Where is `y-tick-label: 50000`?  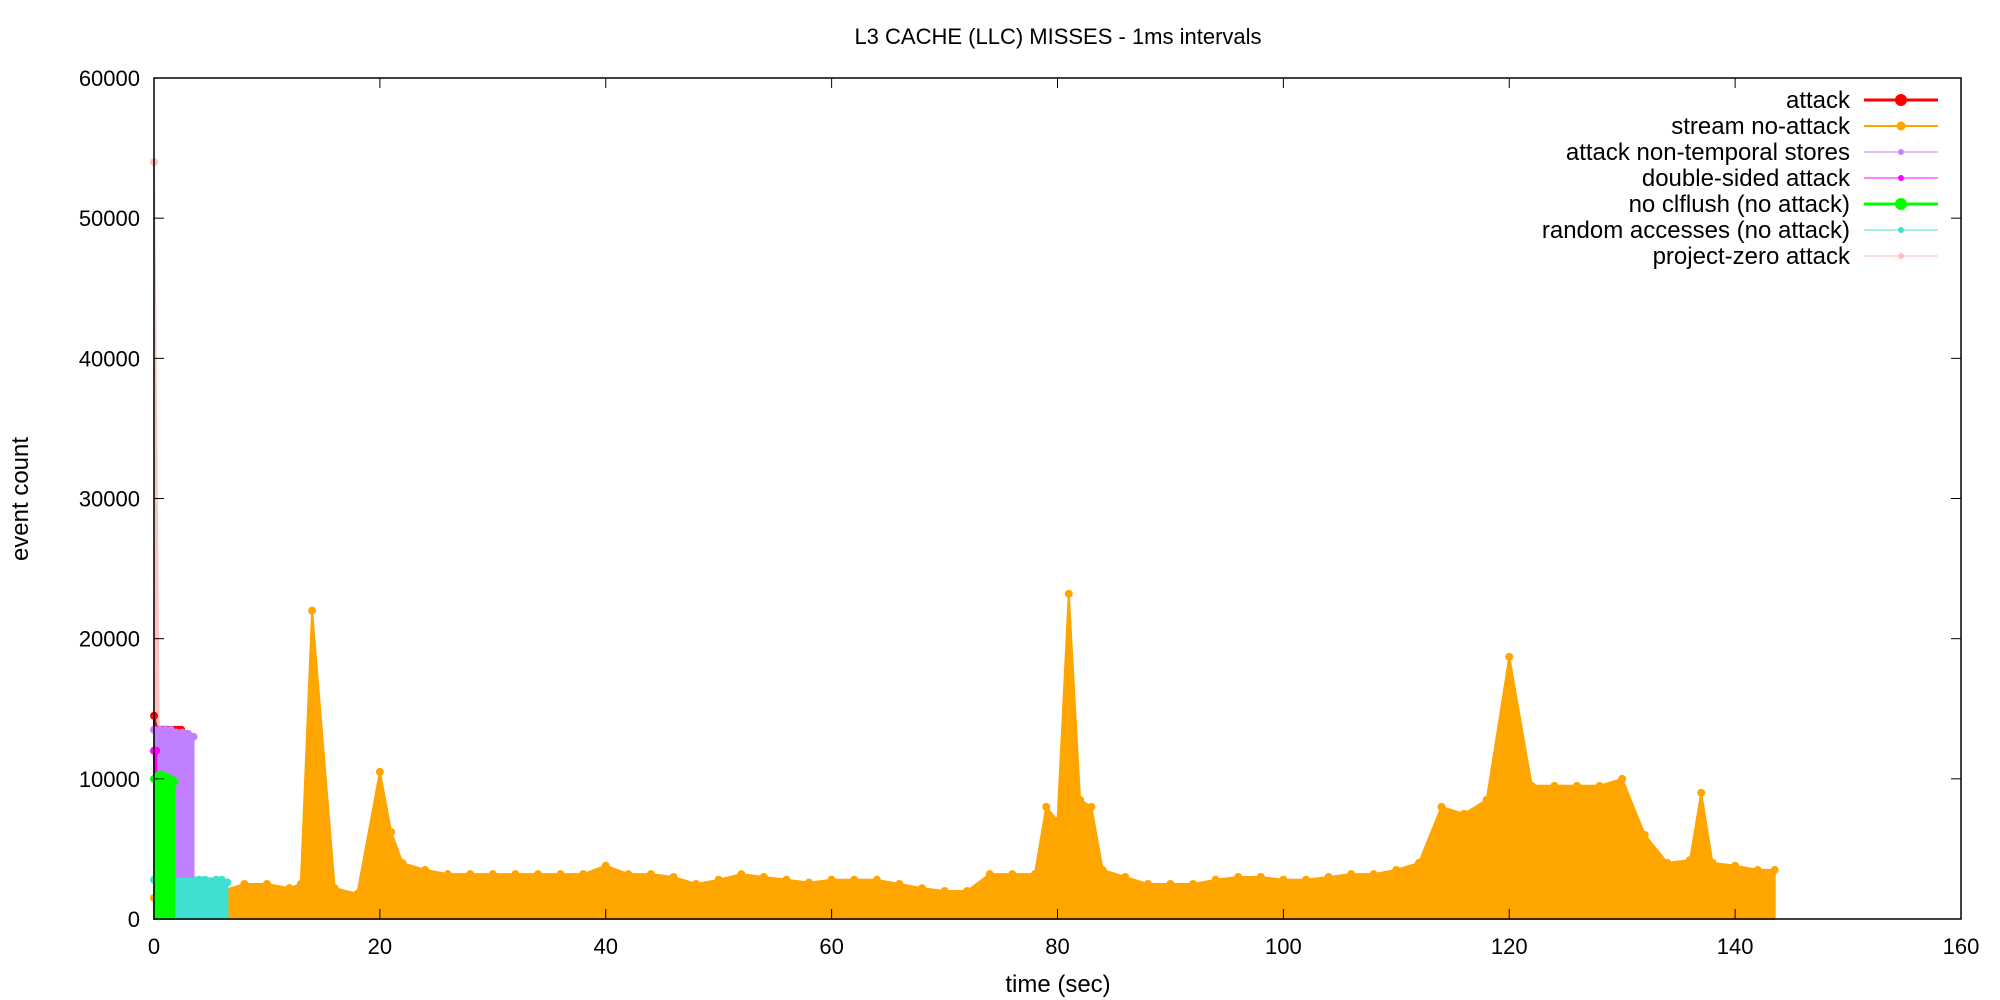 y-tick-label: 50000 is located at coordinates (109, 218).